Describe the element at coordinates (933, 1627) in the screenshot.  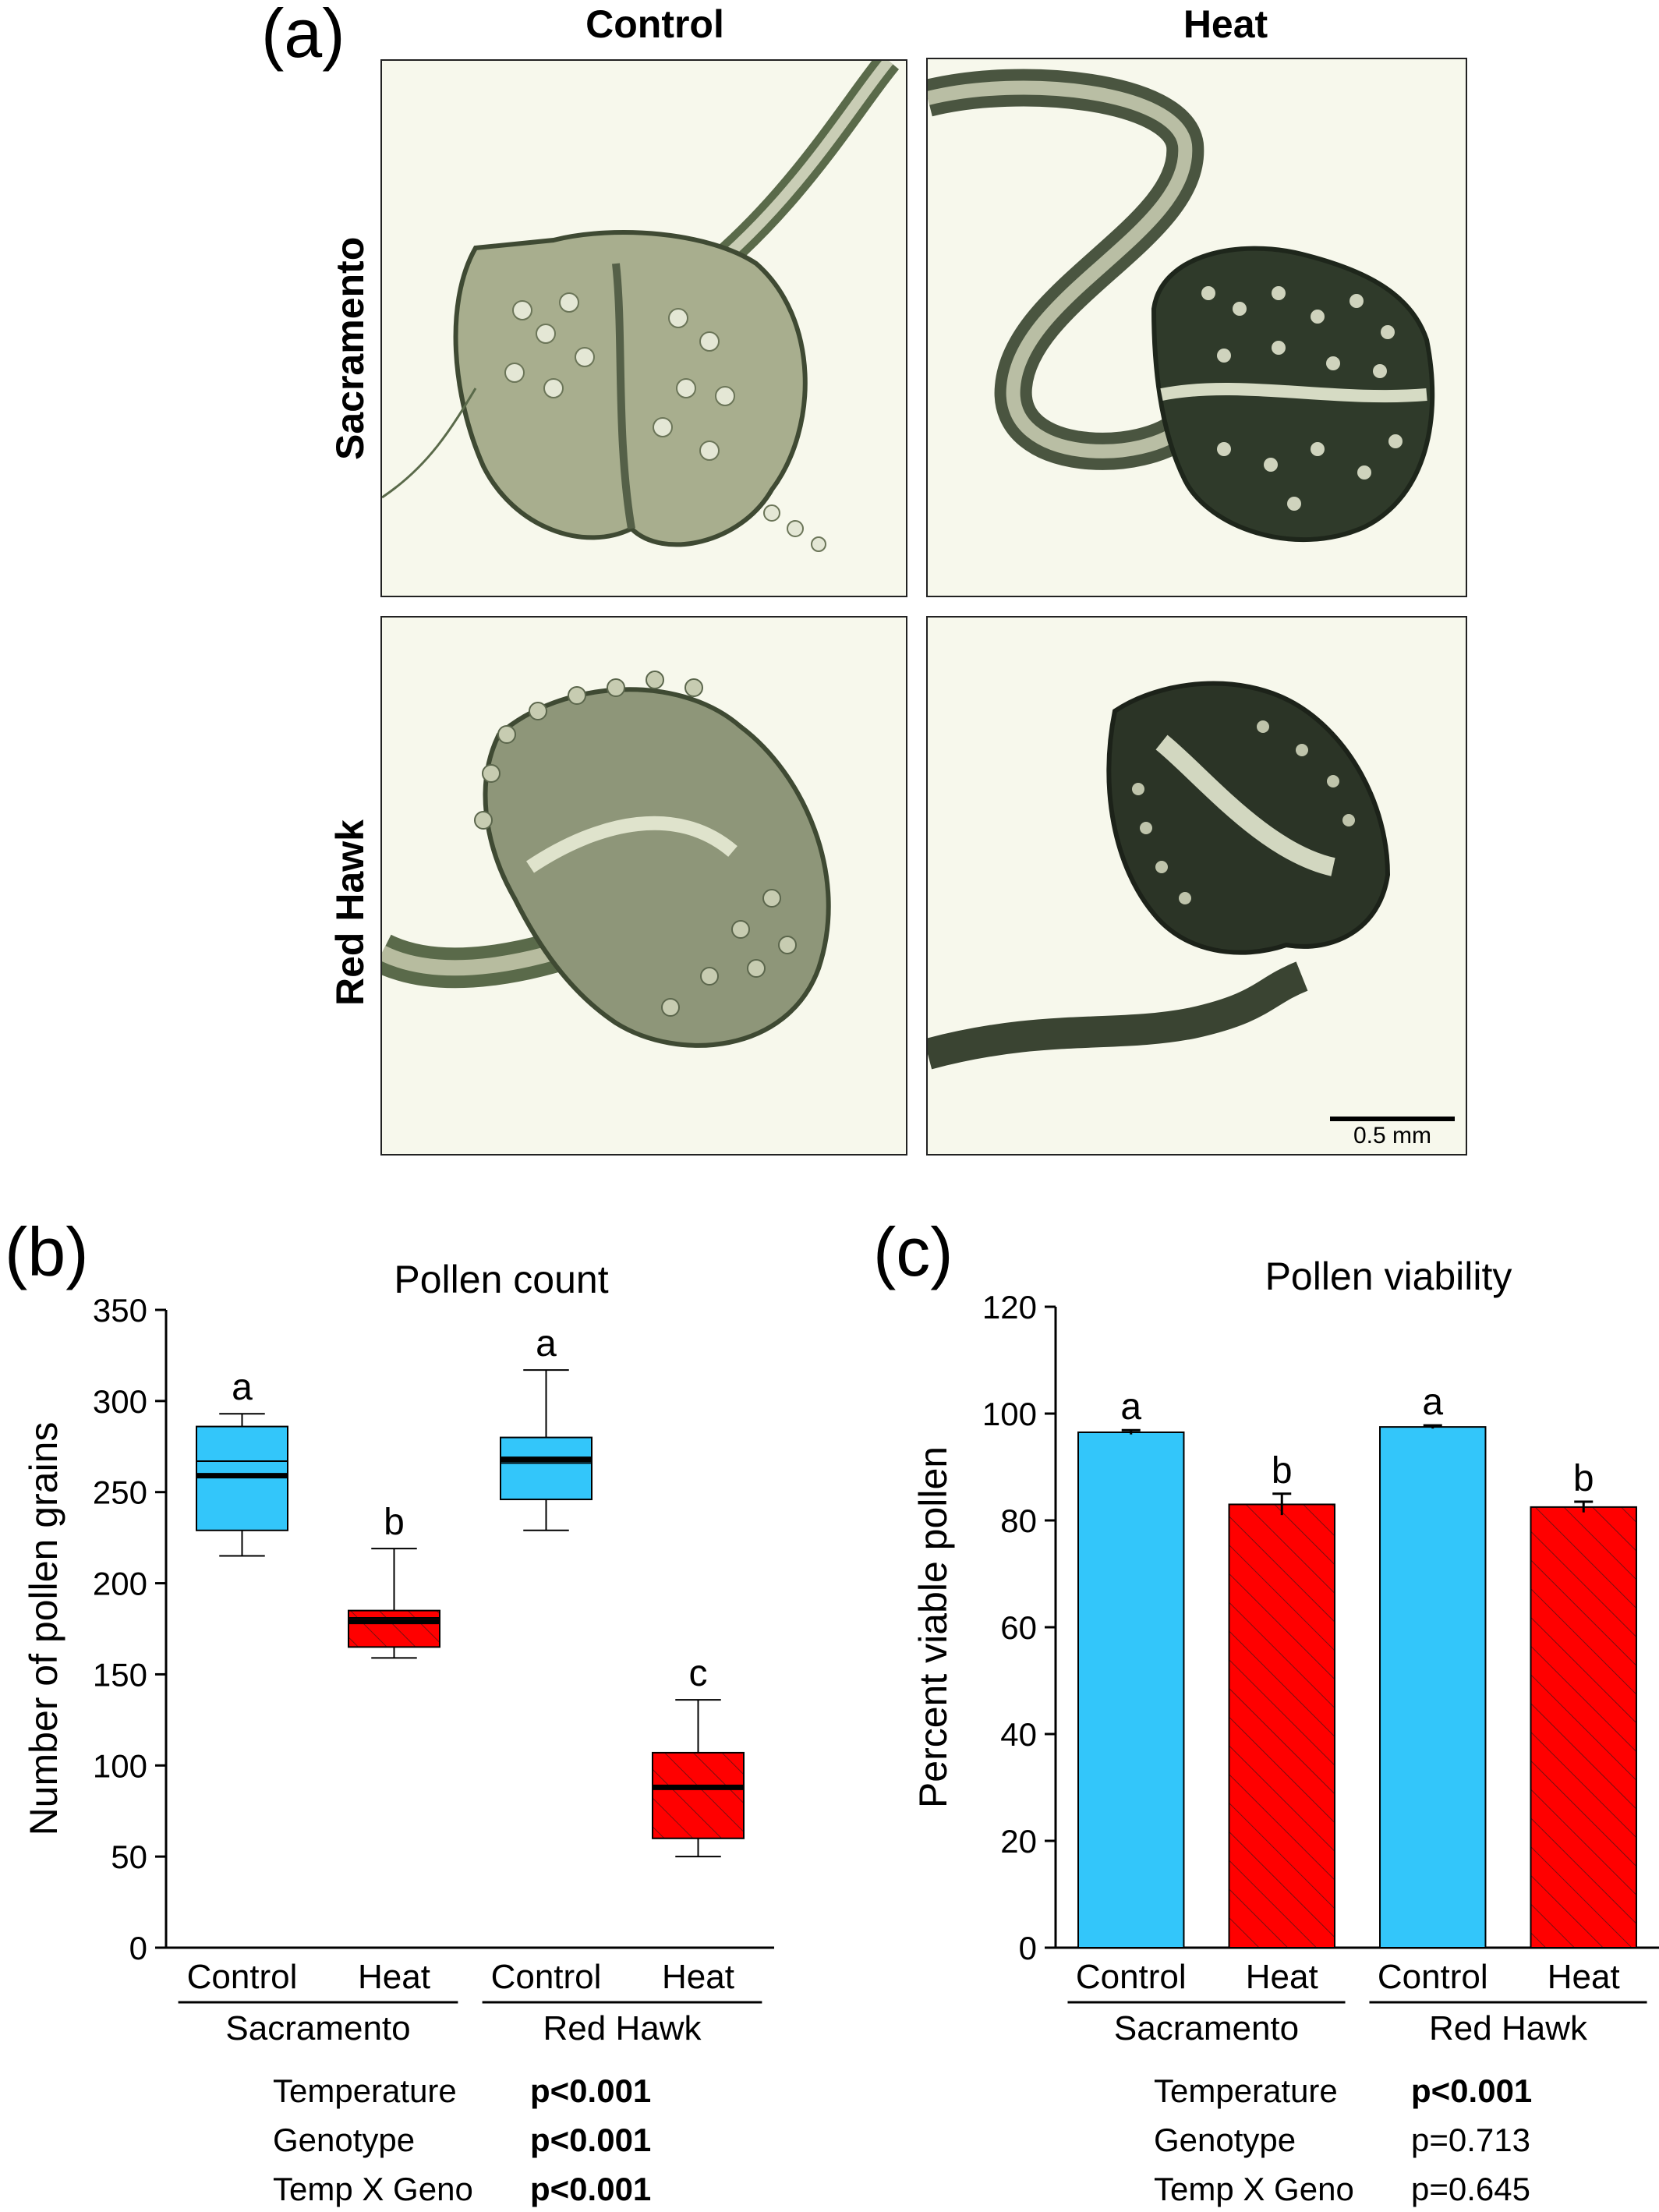
I see `y-axis-label: Percent viable pollen` at that location.